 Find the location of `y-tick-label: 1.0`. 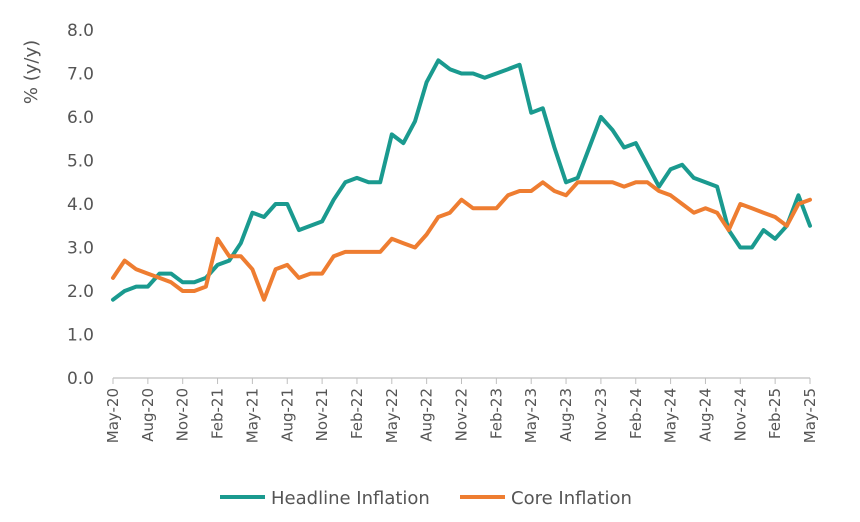

y-tick-label: 1.0 is located at coordinates (80, 336).